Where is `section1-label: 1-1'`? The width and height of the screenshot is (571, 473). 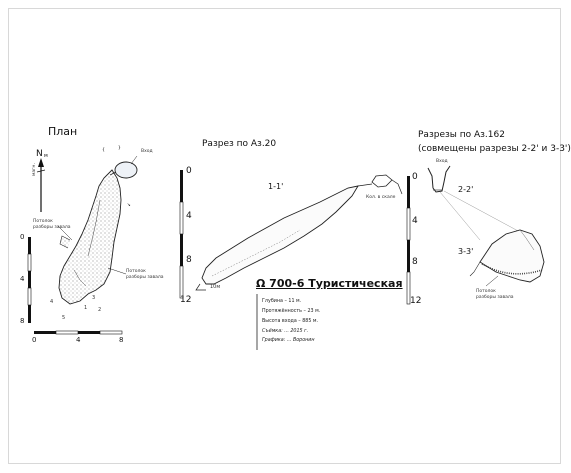 section1-label: 1-1' is located at coordinates (276, 186).